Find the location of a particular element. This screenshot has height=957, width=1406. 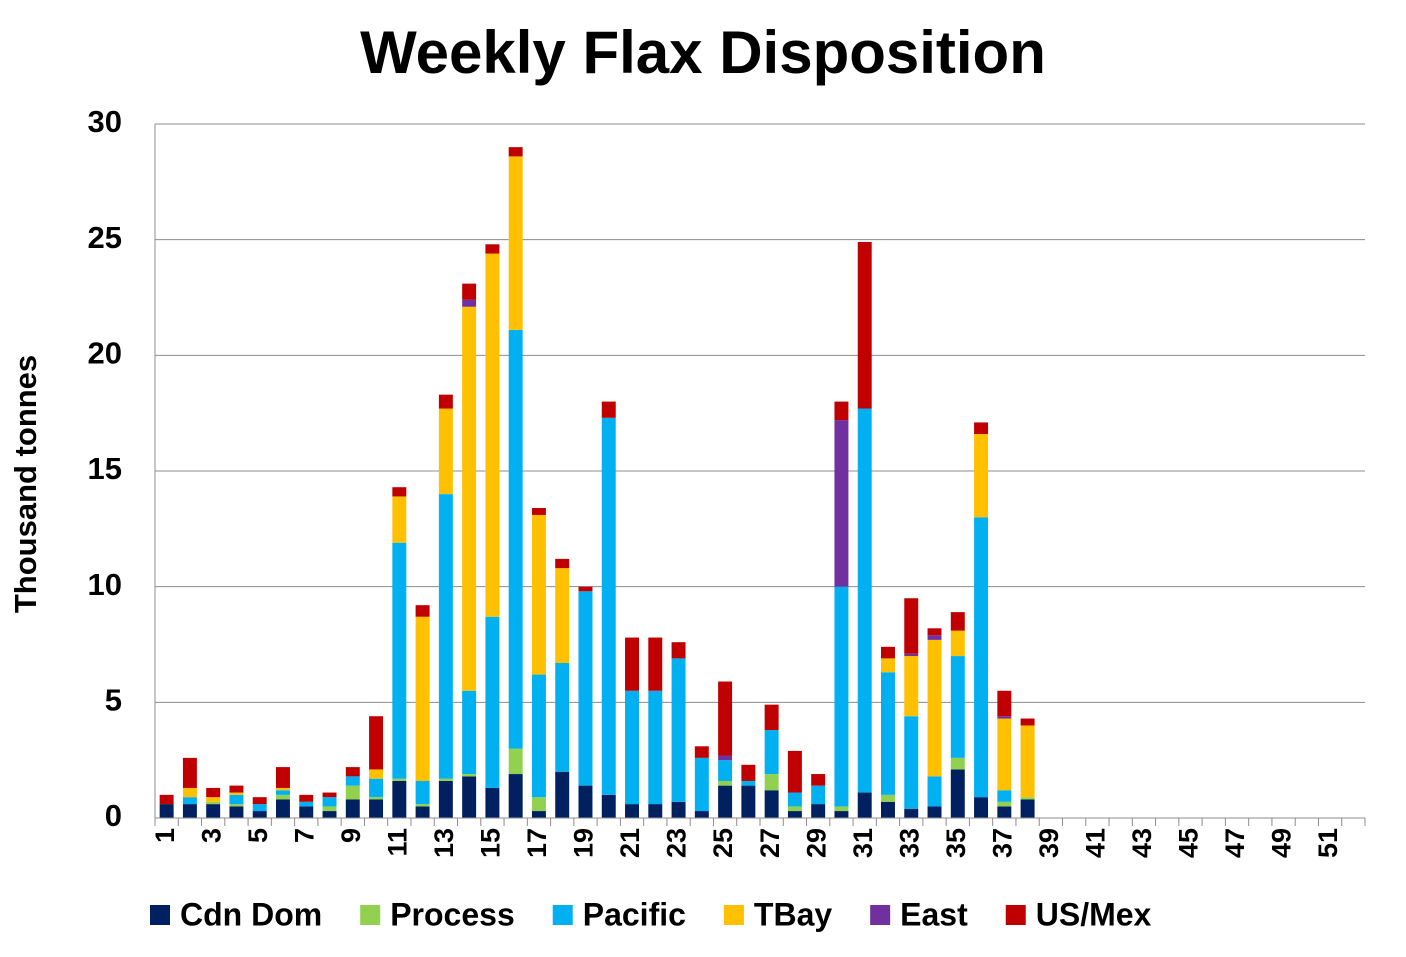

x-tick-label: 21 is located at coordinates (630, 843).